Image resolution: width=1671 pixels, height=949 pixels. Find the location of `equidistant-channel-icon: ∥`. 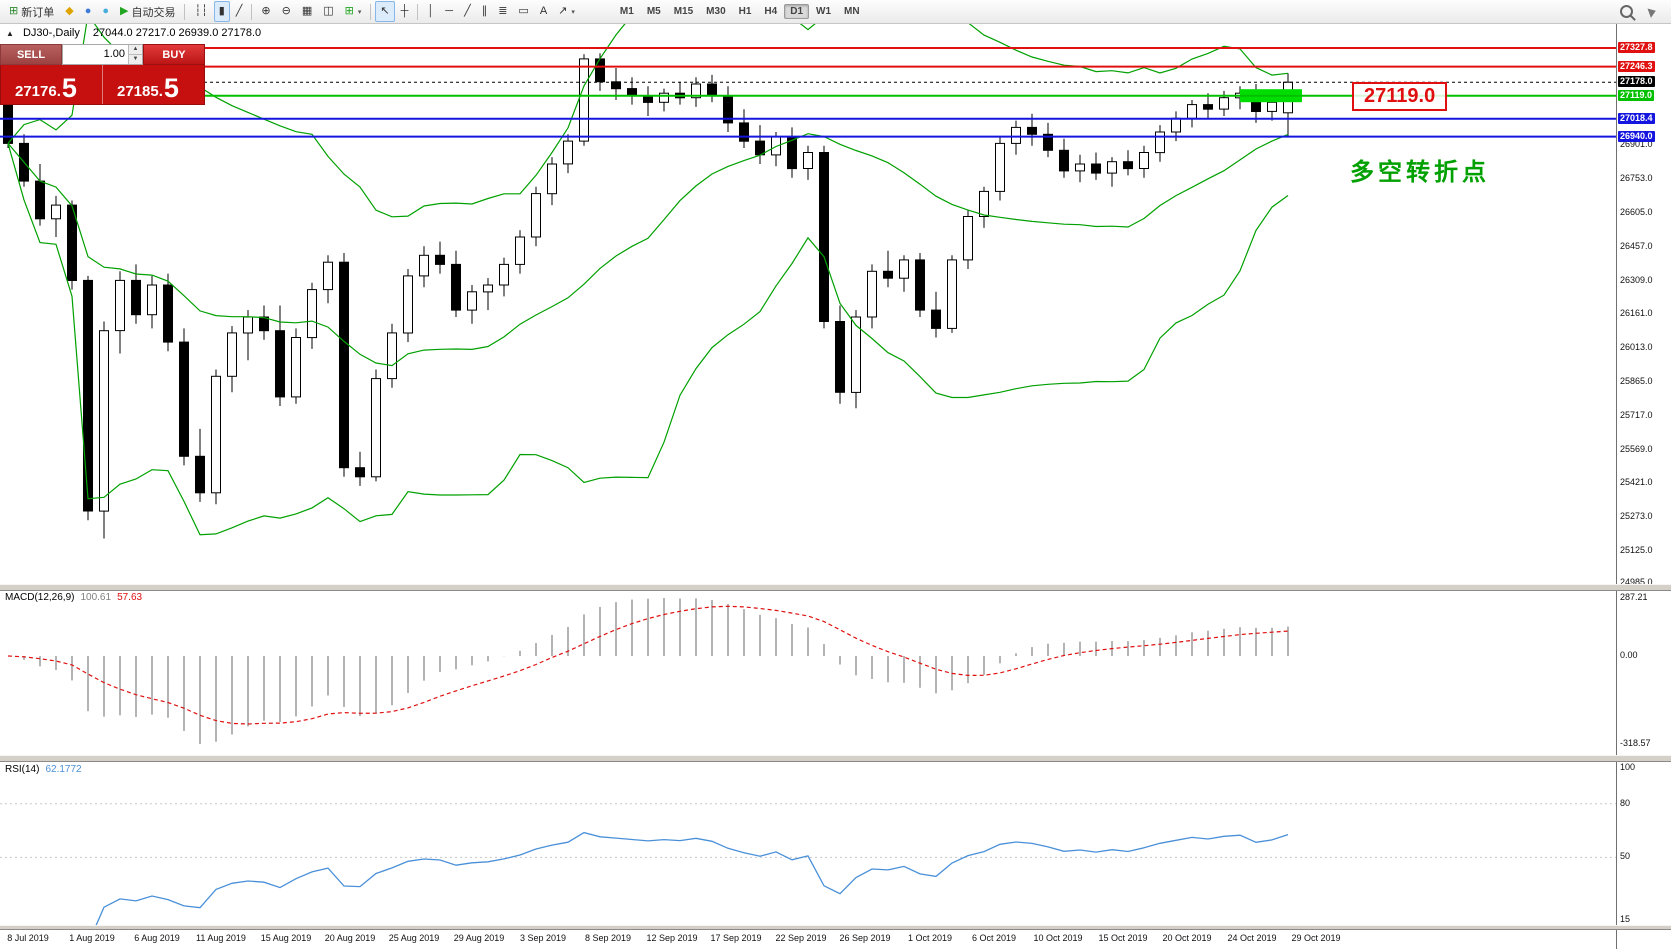

equidistant-channel-icon: ∥ is located at coordinates (485, 11).